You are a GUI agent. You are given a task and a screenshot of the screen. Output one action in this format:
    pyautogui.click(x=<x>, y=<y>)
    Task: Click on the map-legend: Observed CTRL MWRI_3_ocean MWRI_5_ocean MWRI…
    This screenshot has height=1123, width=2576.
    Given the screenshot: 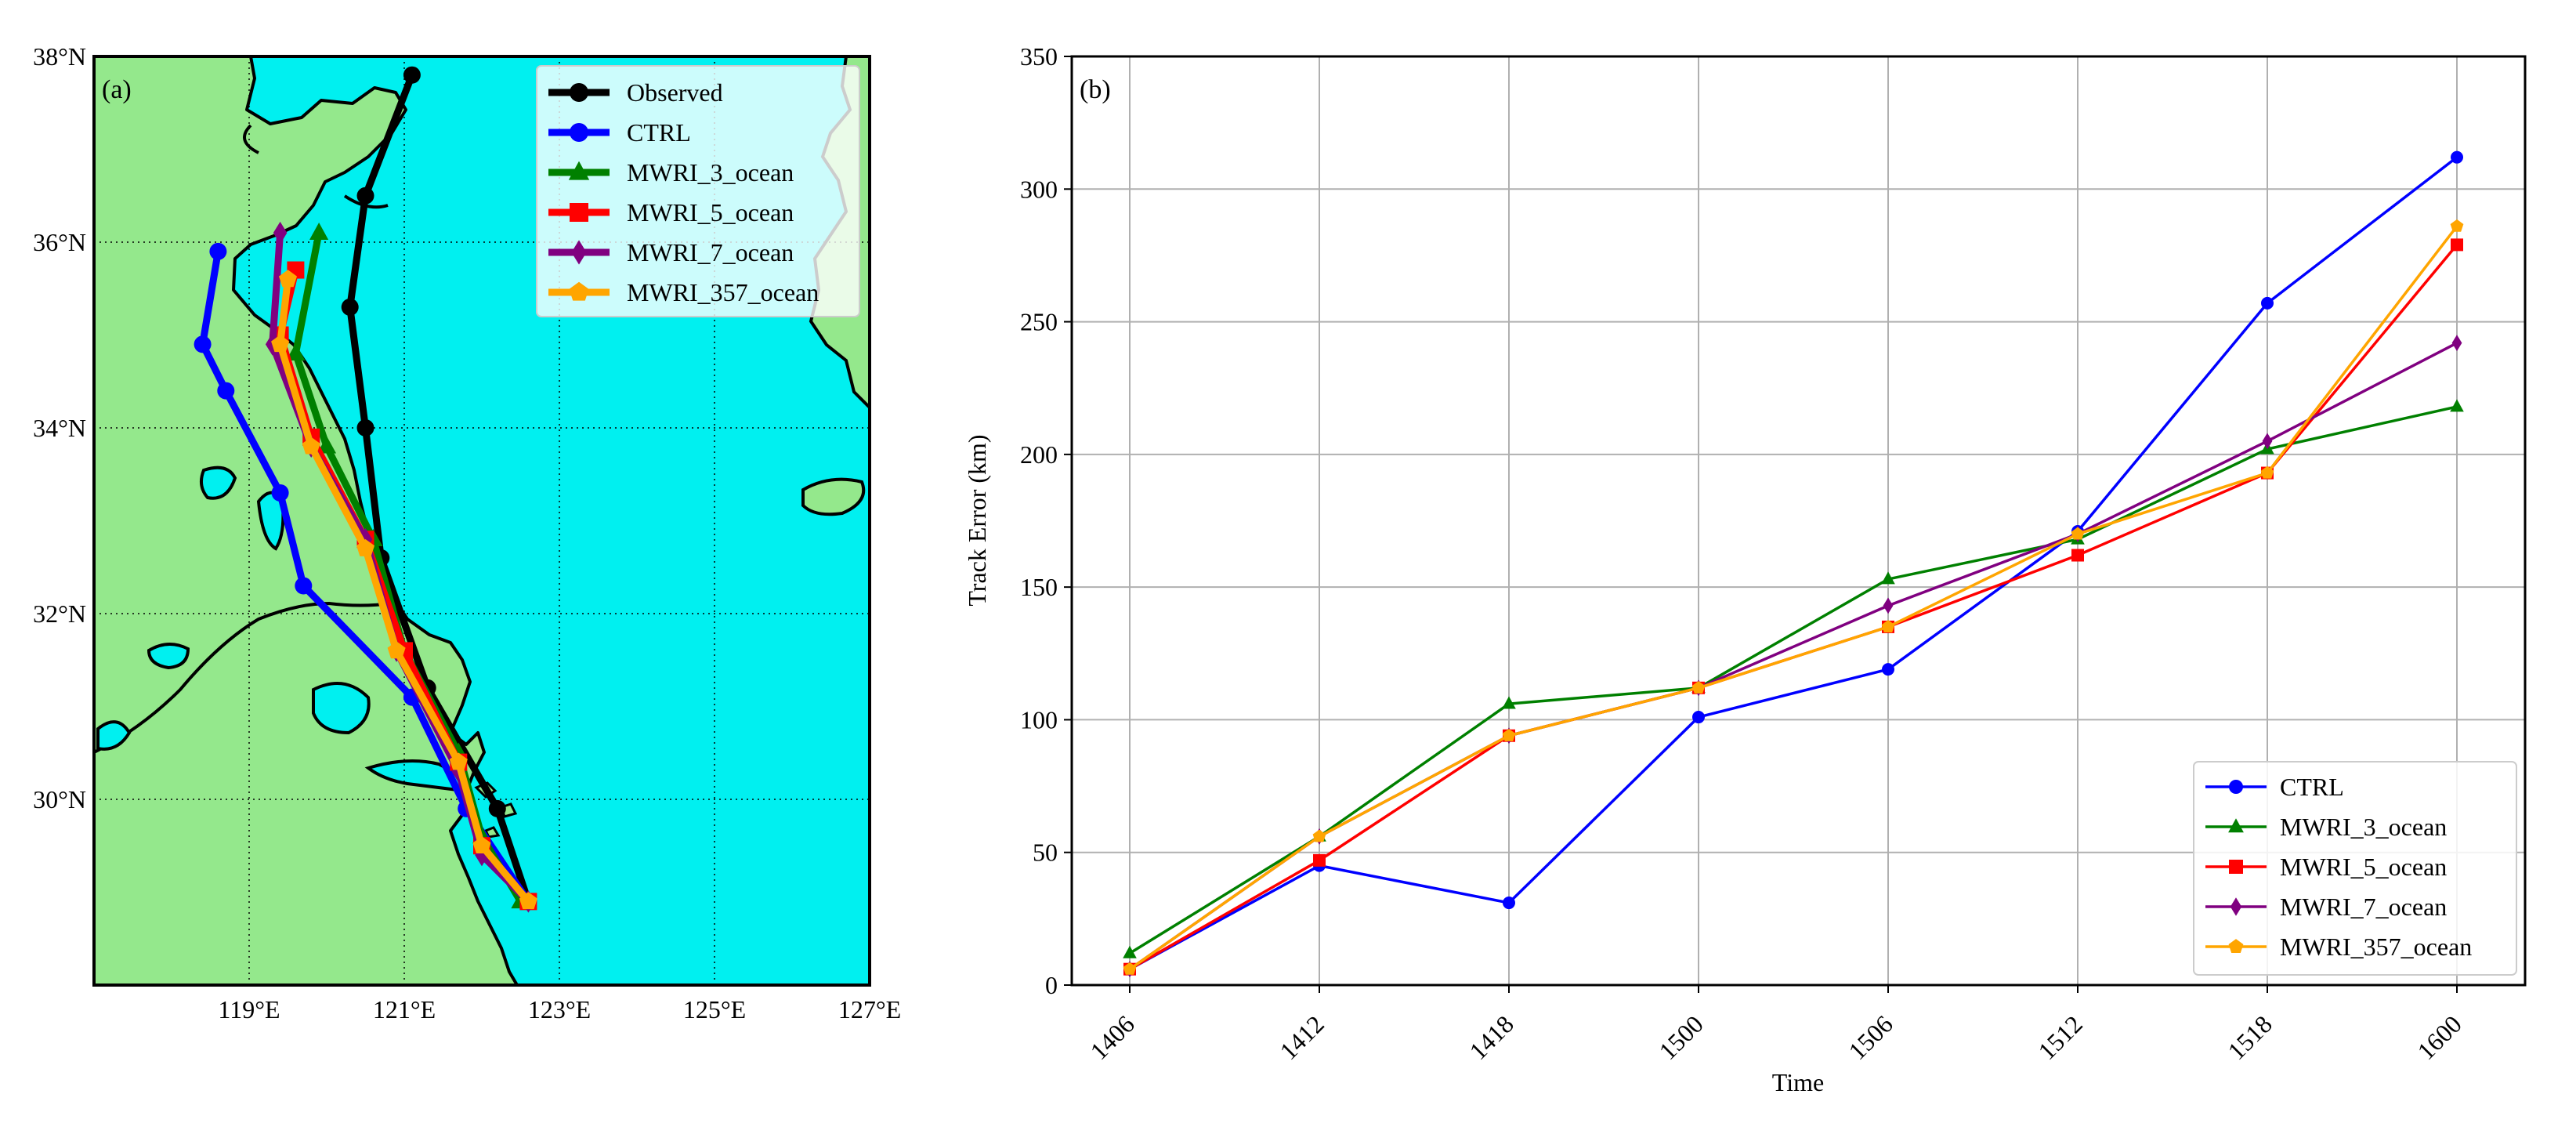 What is the action you would take?
    pyautogui.click(x=698, y=191)
    